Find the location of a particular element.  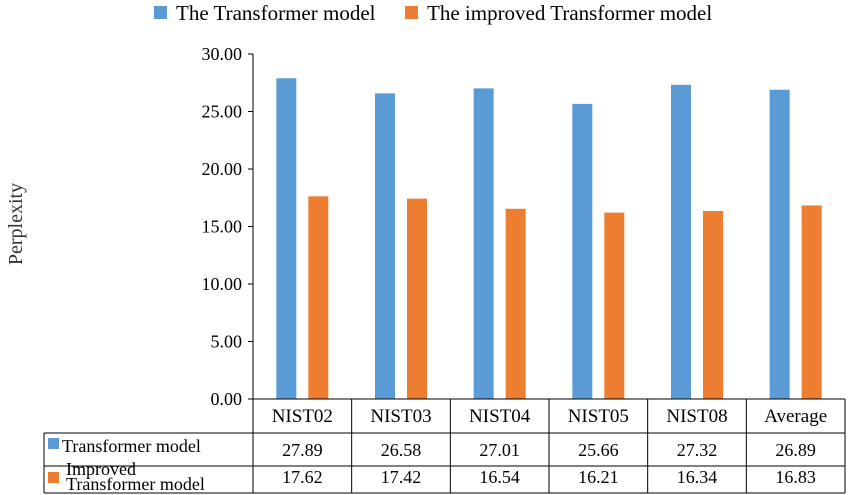

legend-label-transformer: The Transformer model is located at coordinates (276, 13).